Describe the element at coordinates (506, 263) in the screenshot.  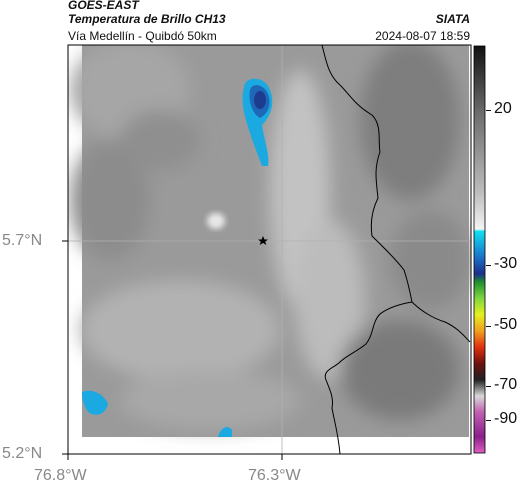
I see `colorbar-label-minus30: -30` at that location.